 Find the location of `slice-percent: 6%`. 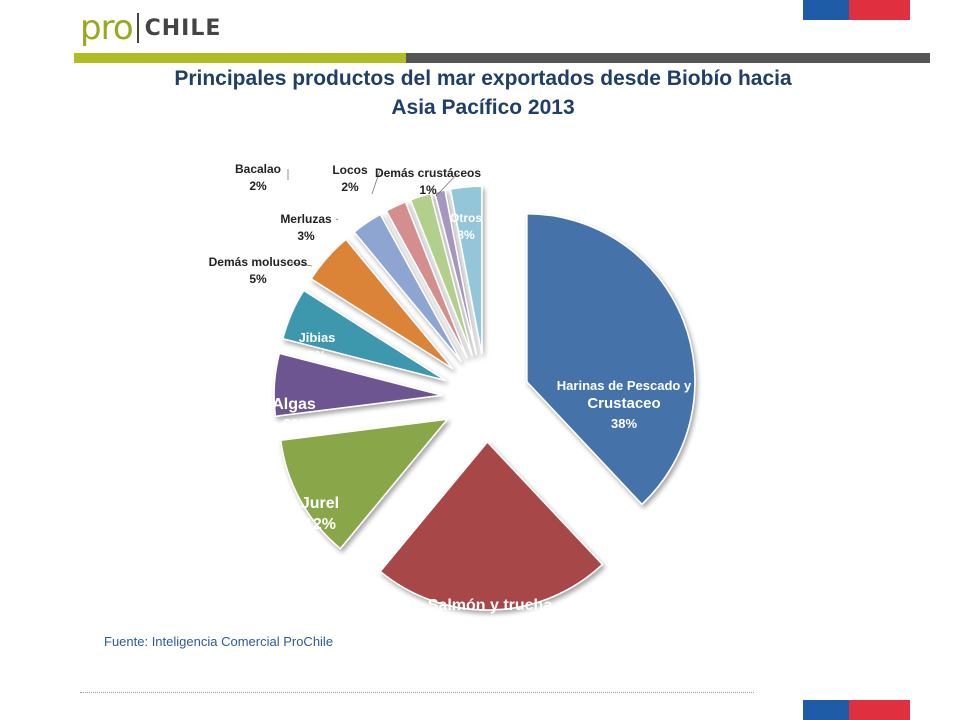

slice-percent: 6% is located at coordinates (293, 425).